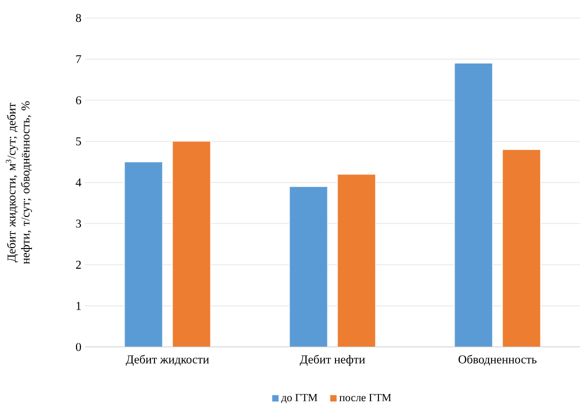 The height and width of the screenshot is (407, 583). What do you see at coordinates (79, 59) in the screenshot?
I see `y-tick-label: 7` at bounding box center [79, 59].